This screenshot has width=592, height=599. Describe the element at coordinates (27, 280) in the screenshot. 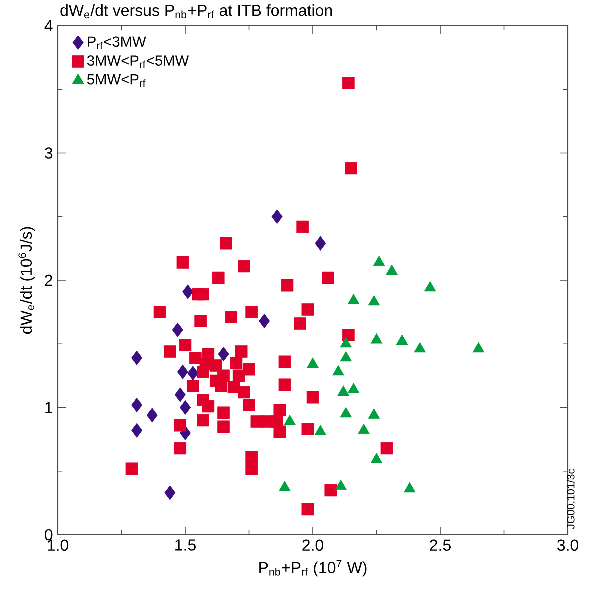

I see `y-axis-title: dW$_{e}$/dt (10$^{6}$J/s)` at that location.